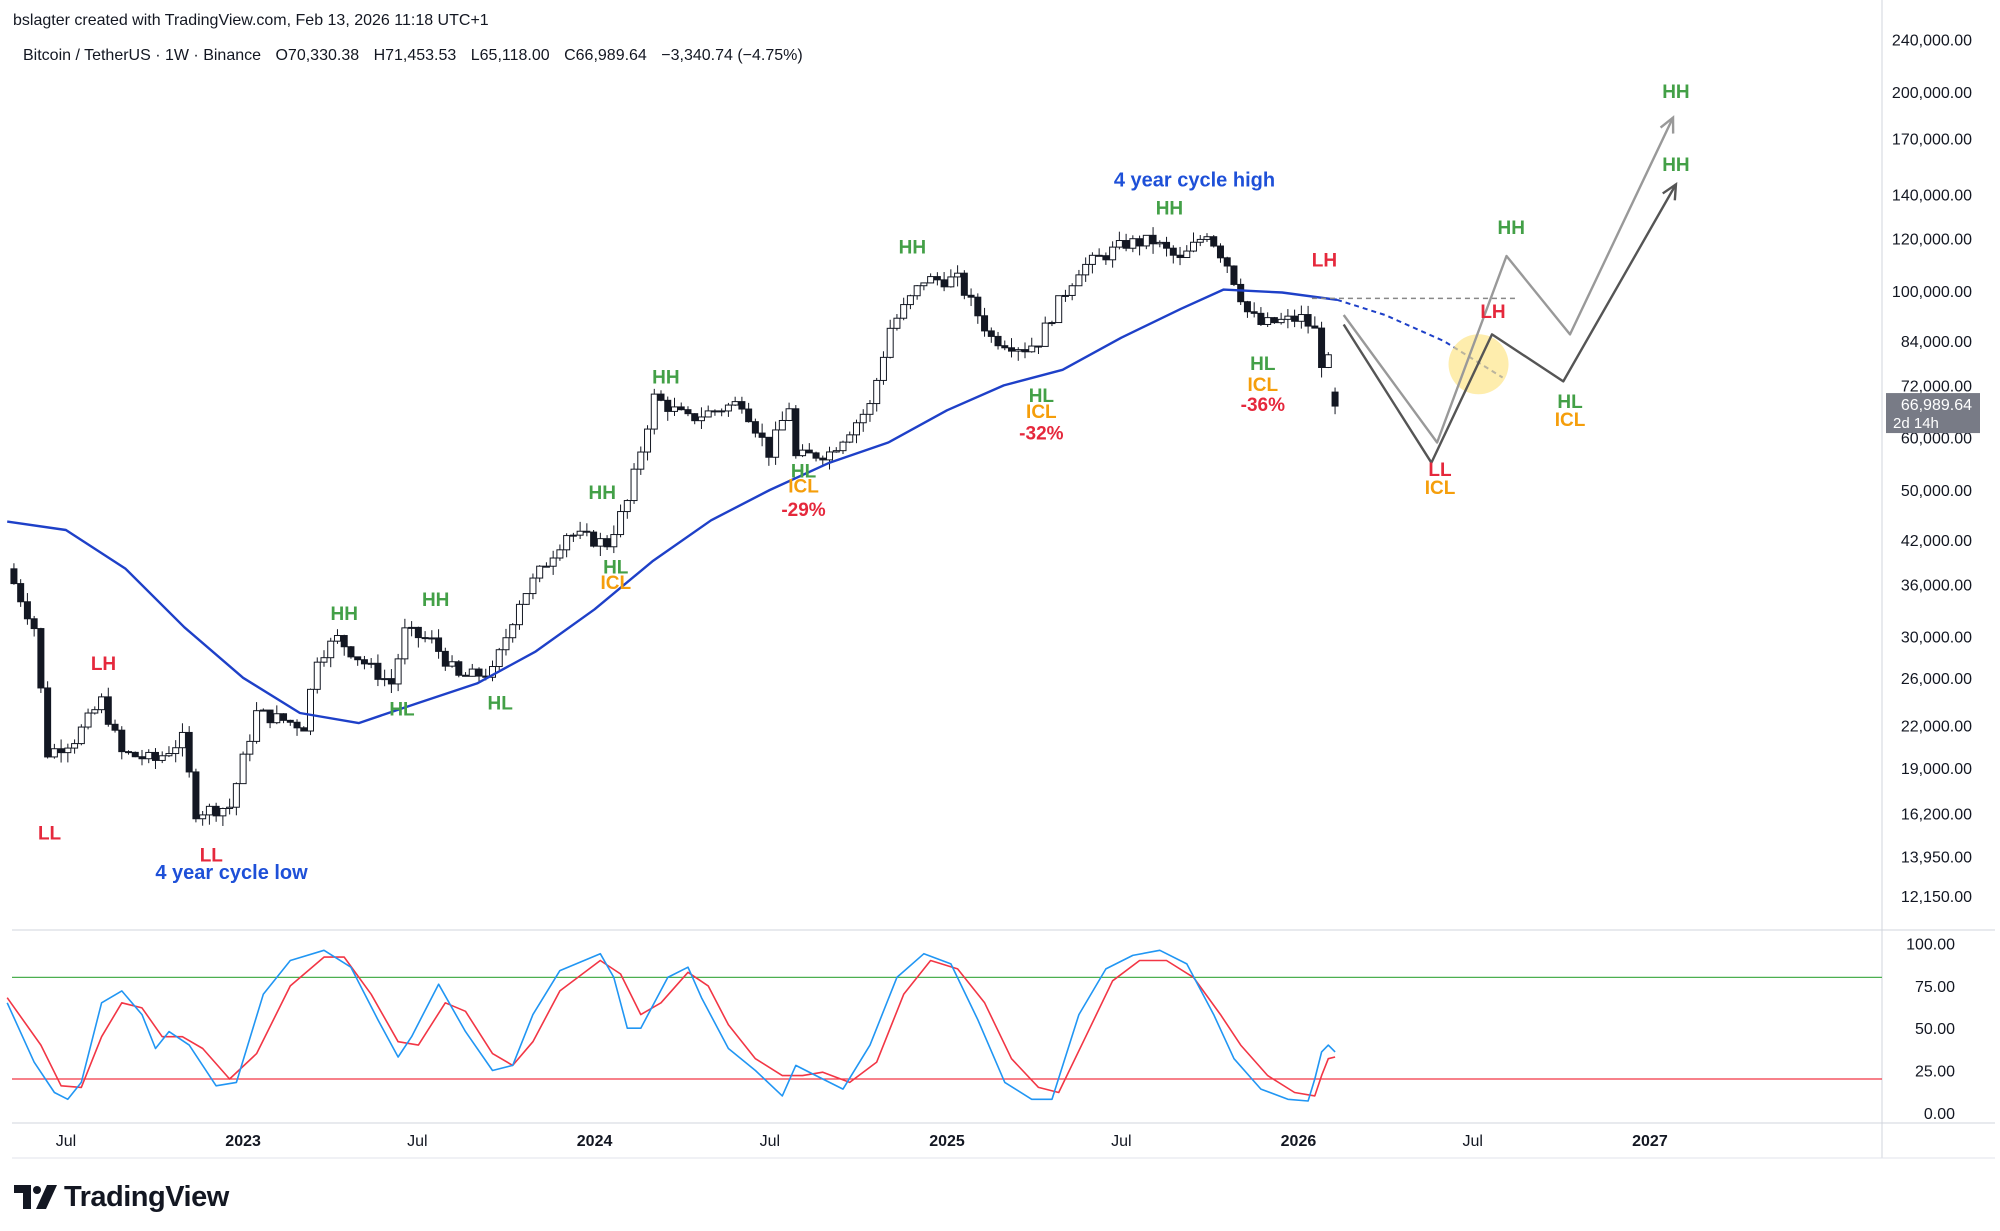 Image resolution: width=2000 pixels, height=1231 pixels. I want to click on price-tick-label: 170,000.00, so click(1932, 140).